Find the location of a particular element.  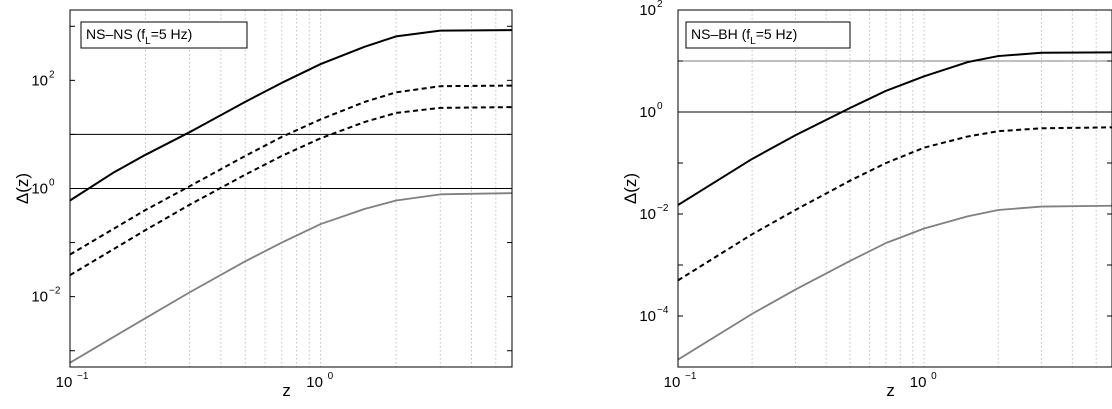

y-tick-exponent: −4 is located at coordinates (663, 310).